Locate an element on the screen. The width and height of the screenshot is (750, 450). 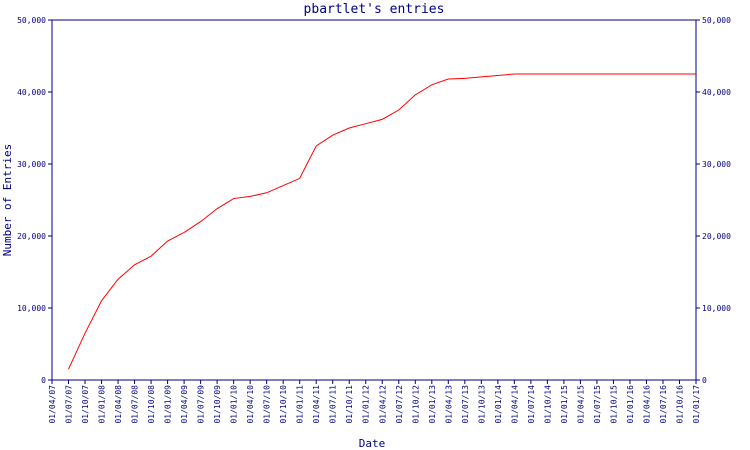
x-tick-label: 01/01/15 is located at coordinates (564, 404).